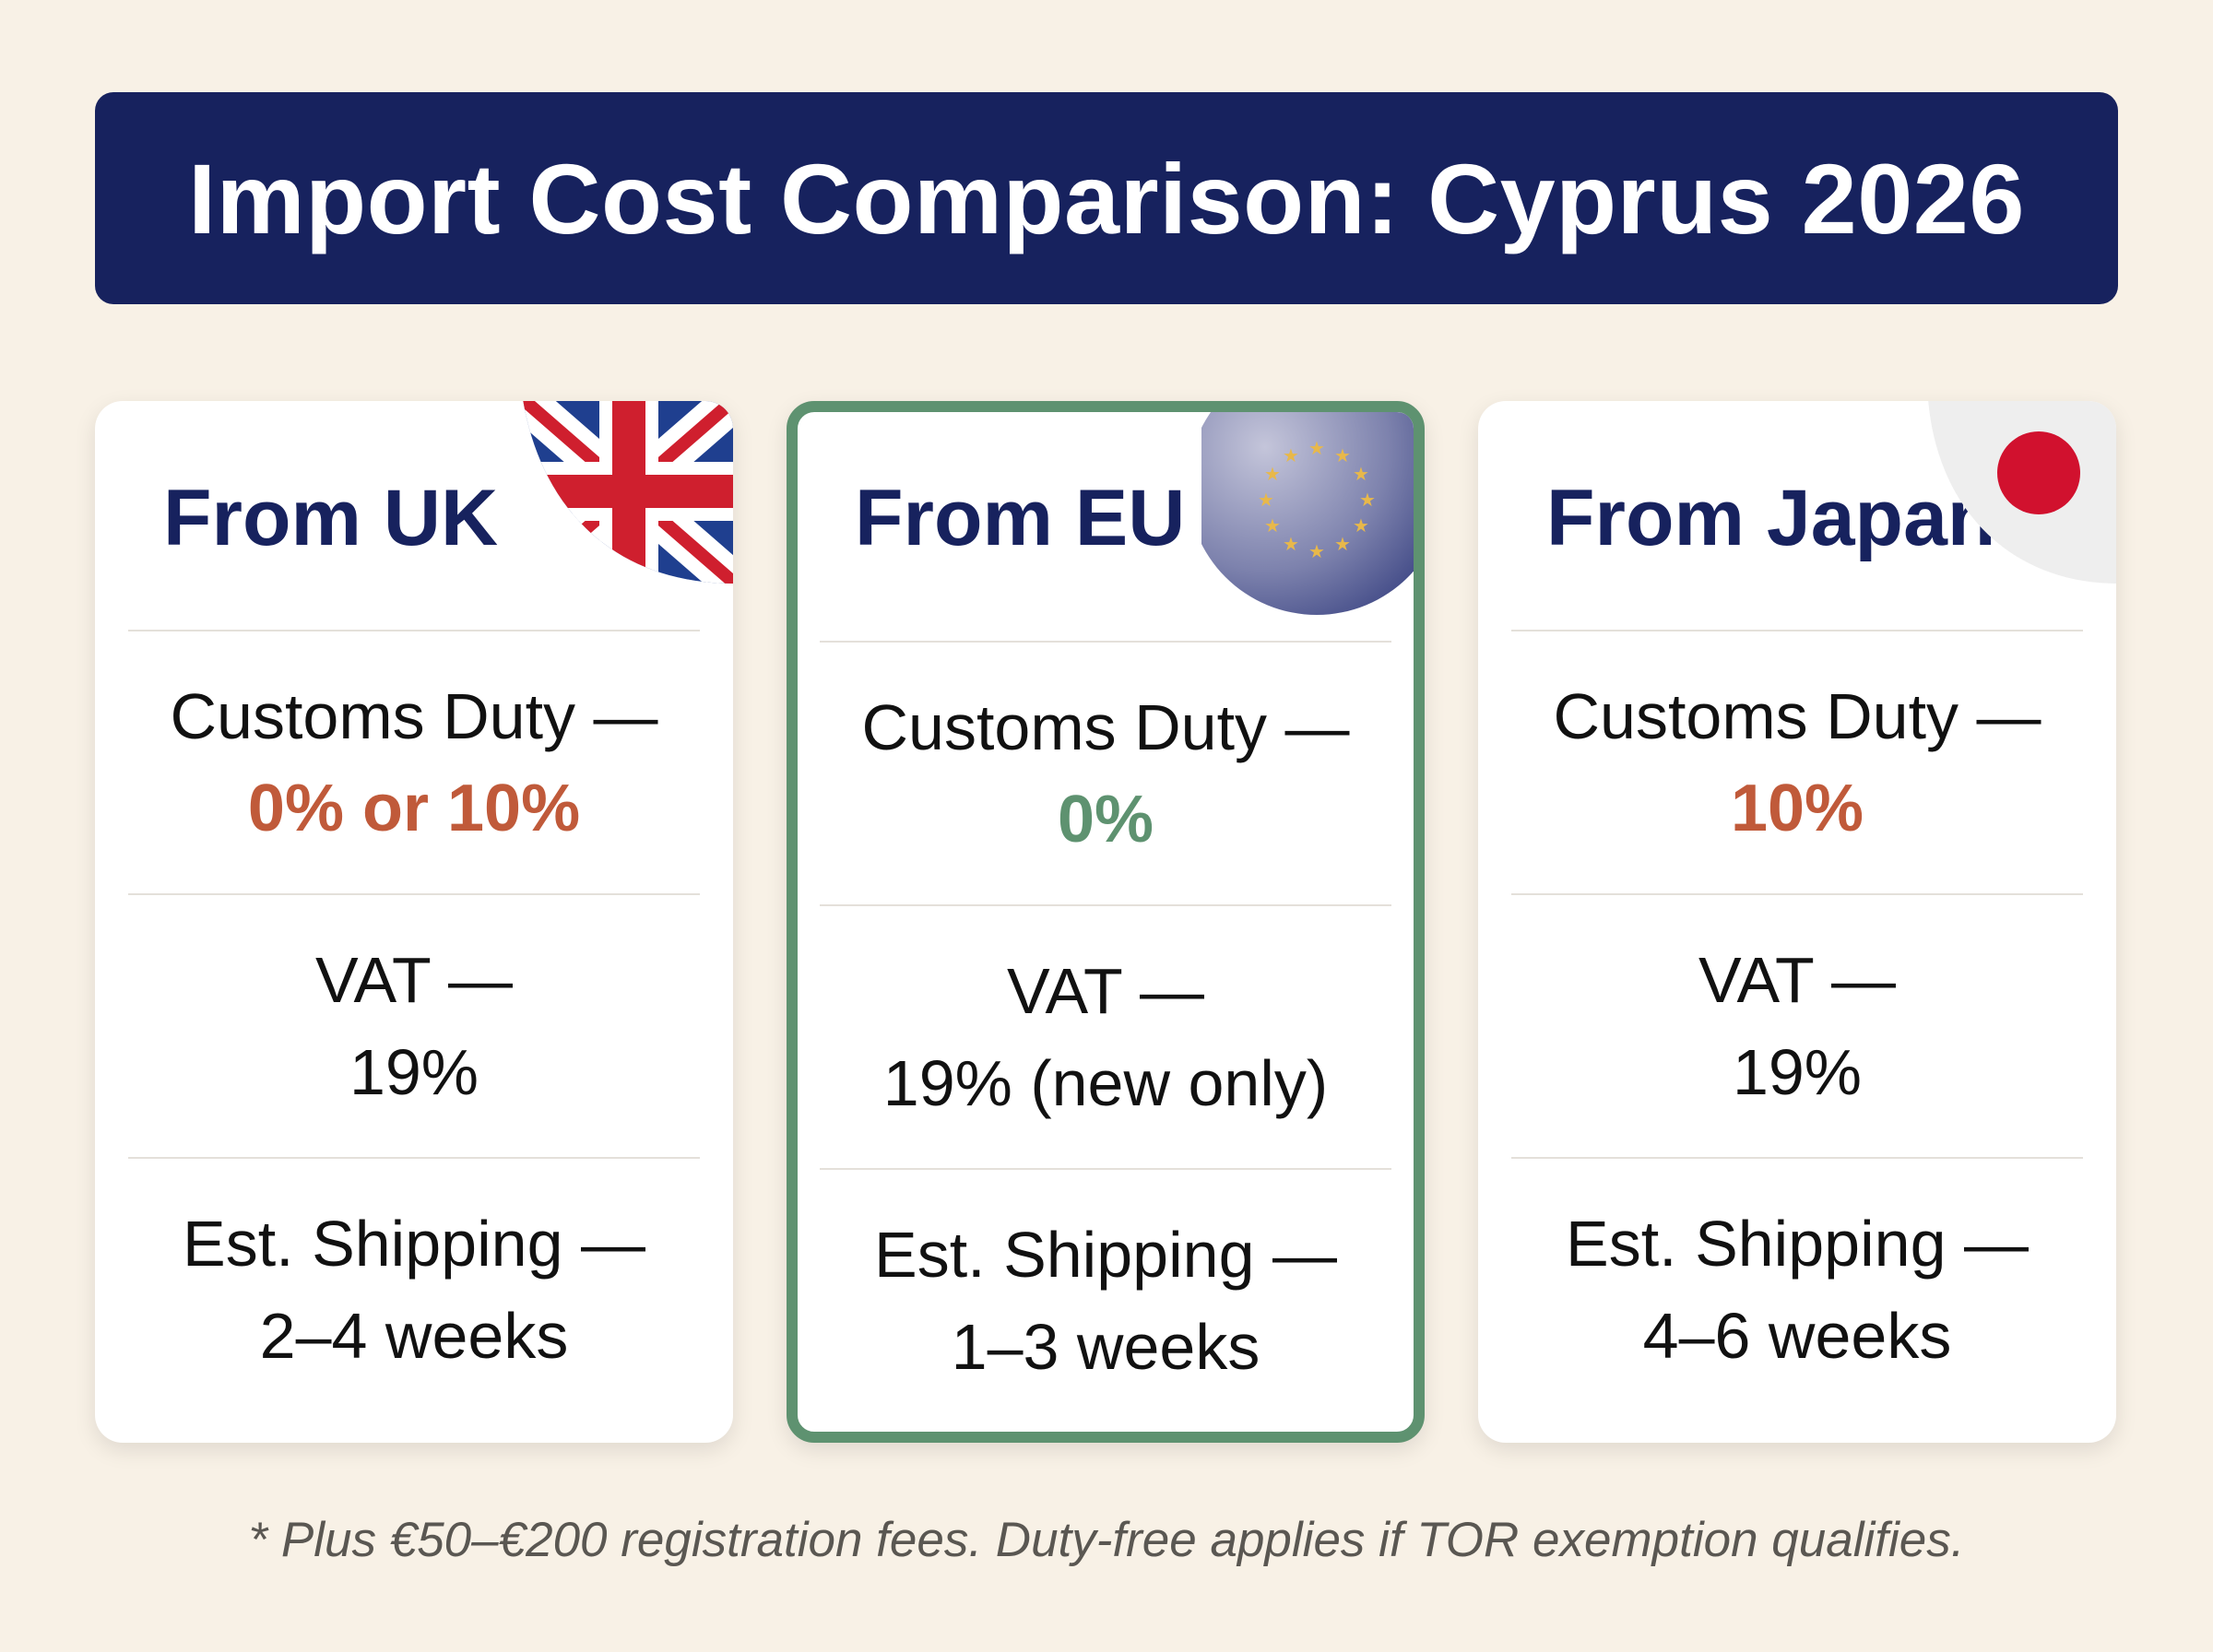 The width and height of the screenshot is (2213, 1652). What do you see at coordinates (1106, 773) in the screenshot?
I see `customs-duty-row: Customs Duty — 0%` at bounding box center [1106, 773].